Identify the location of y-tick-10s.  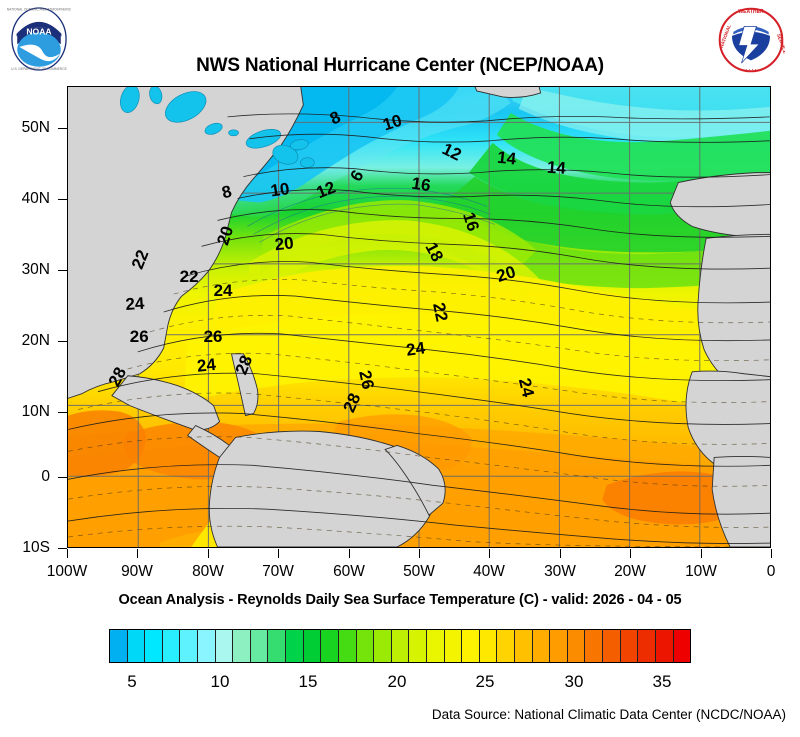
(62, 548).